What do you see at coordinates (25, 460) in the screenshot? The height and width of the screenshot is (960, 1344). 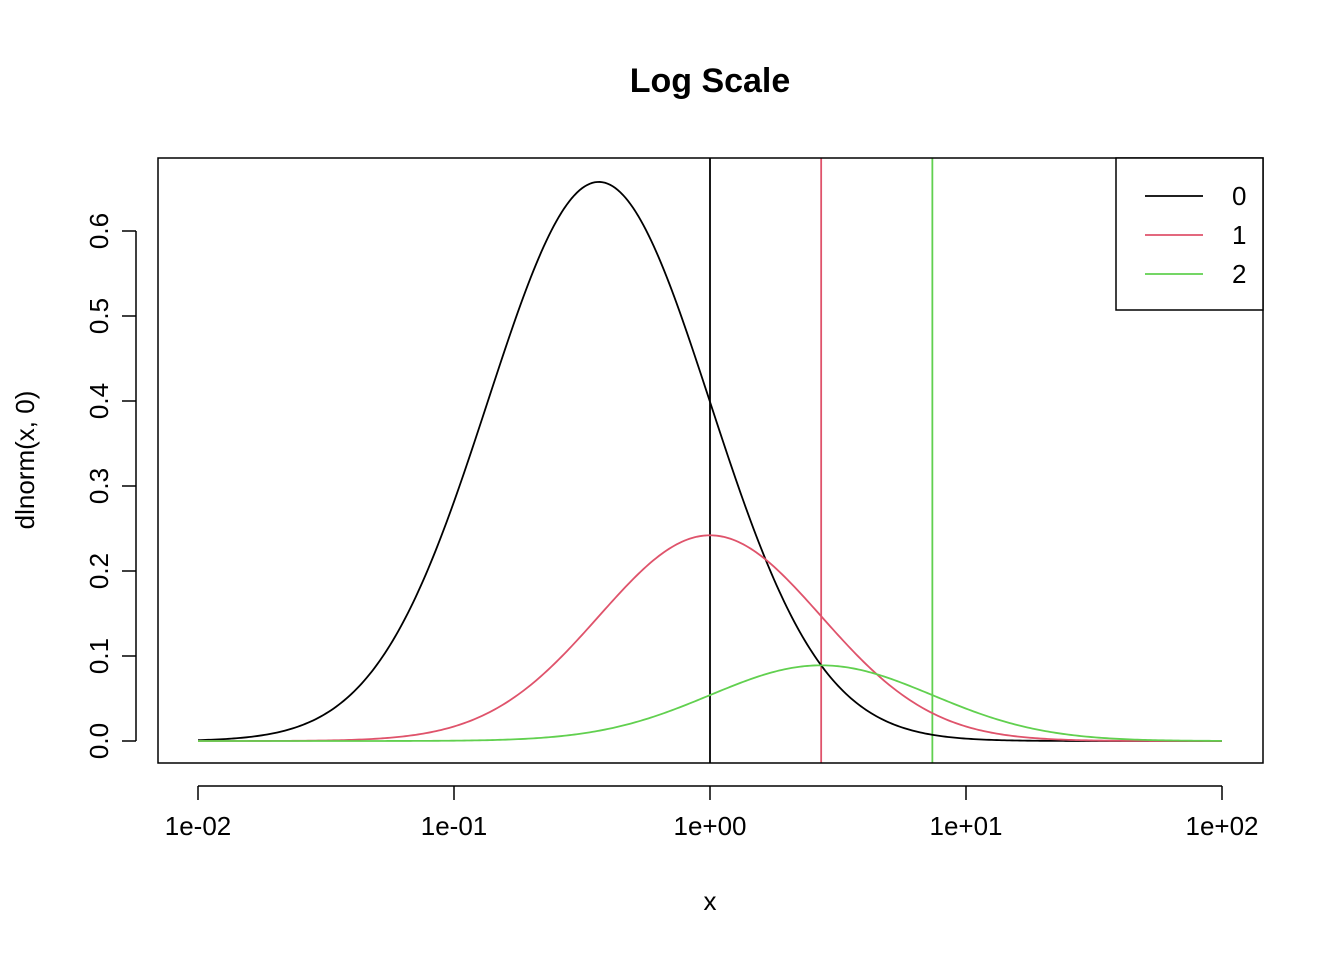 I see `y-axis-label: dlnorm(x, 0)` at bounding box center [25, 460].